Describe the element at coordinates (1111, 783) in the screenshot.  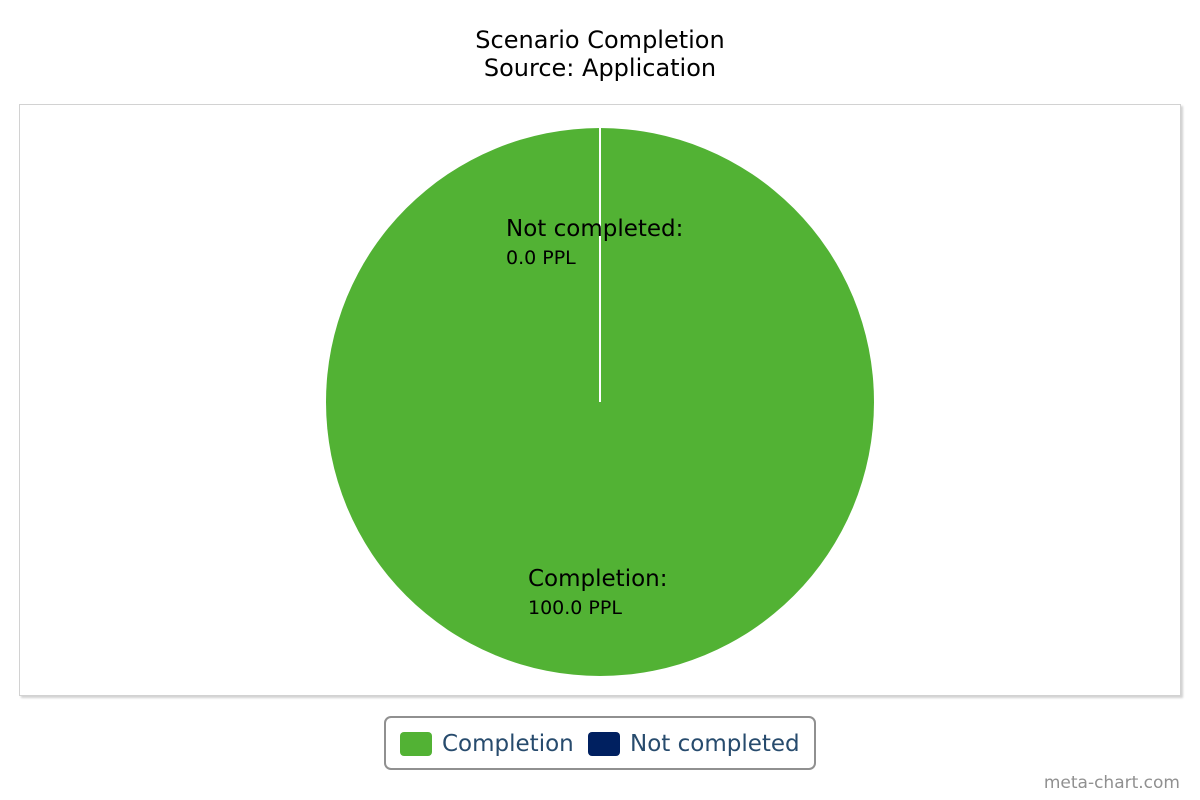
I see `credit-link: meta-chart.com` at that location.